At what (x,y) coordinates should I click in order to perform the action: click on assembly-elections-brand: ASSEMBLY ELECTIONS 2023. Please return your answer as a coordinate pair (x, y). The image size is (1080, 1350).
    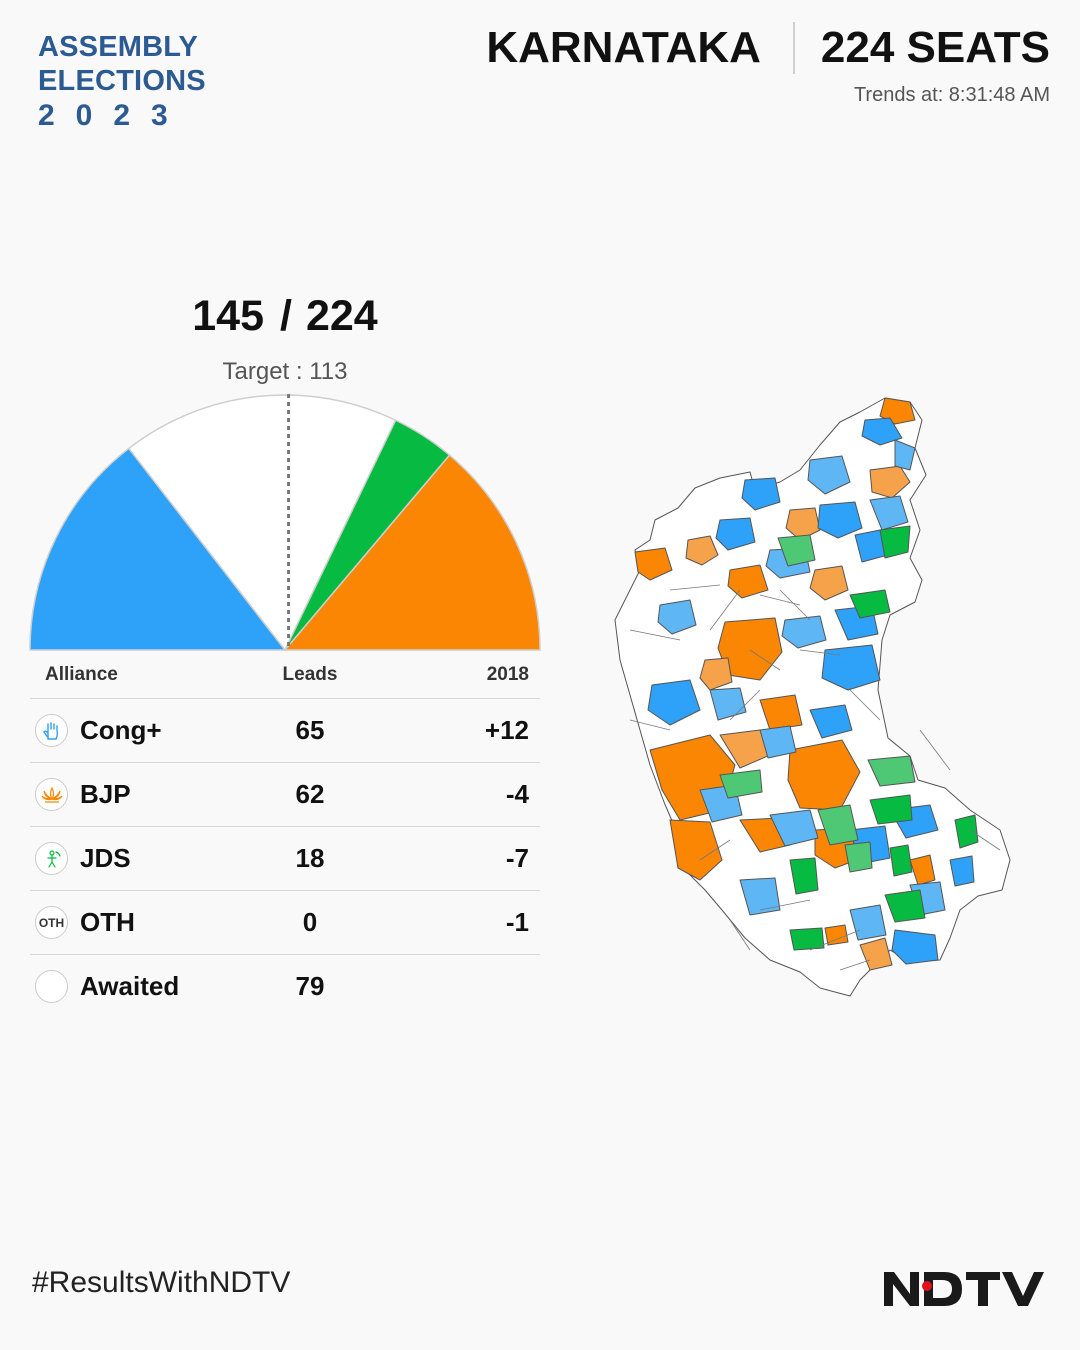
    Looking at the image, I should click on (122, 82).